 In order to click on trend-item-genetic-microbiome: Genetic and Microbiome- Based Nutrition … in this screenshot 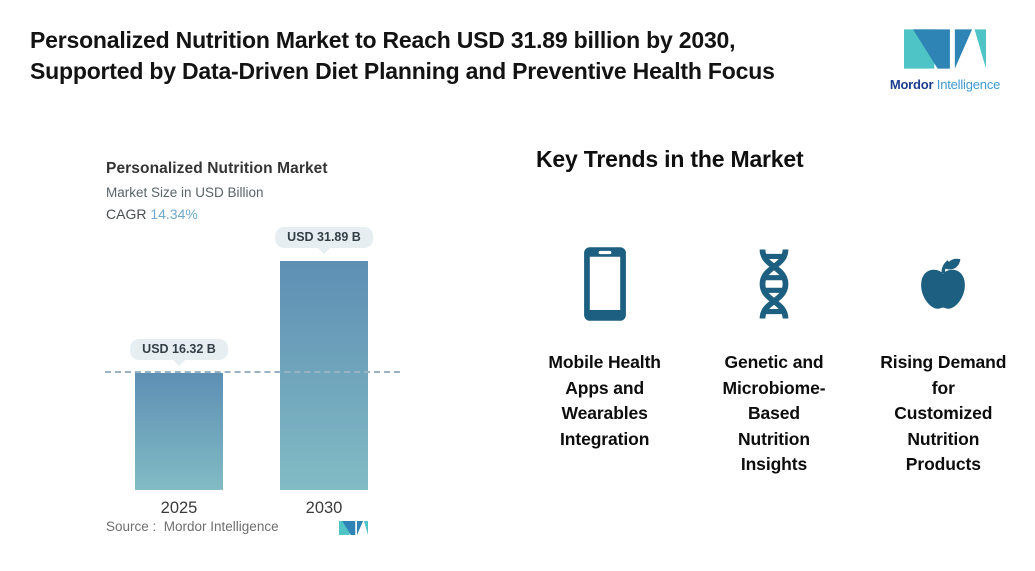, I will do `click(773, 361)`.